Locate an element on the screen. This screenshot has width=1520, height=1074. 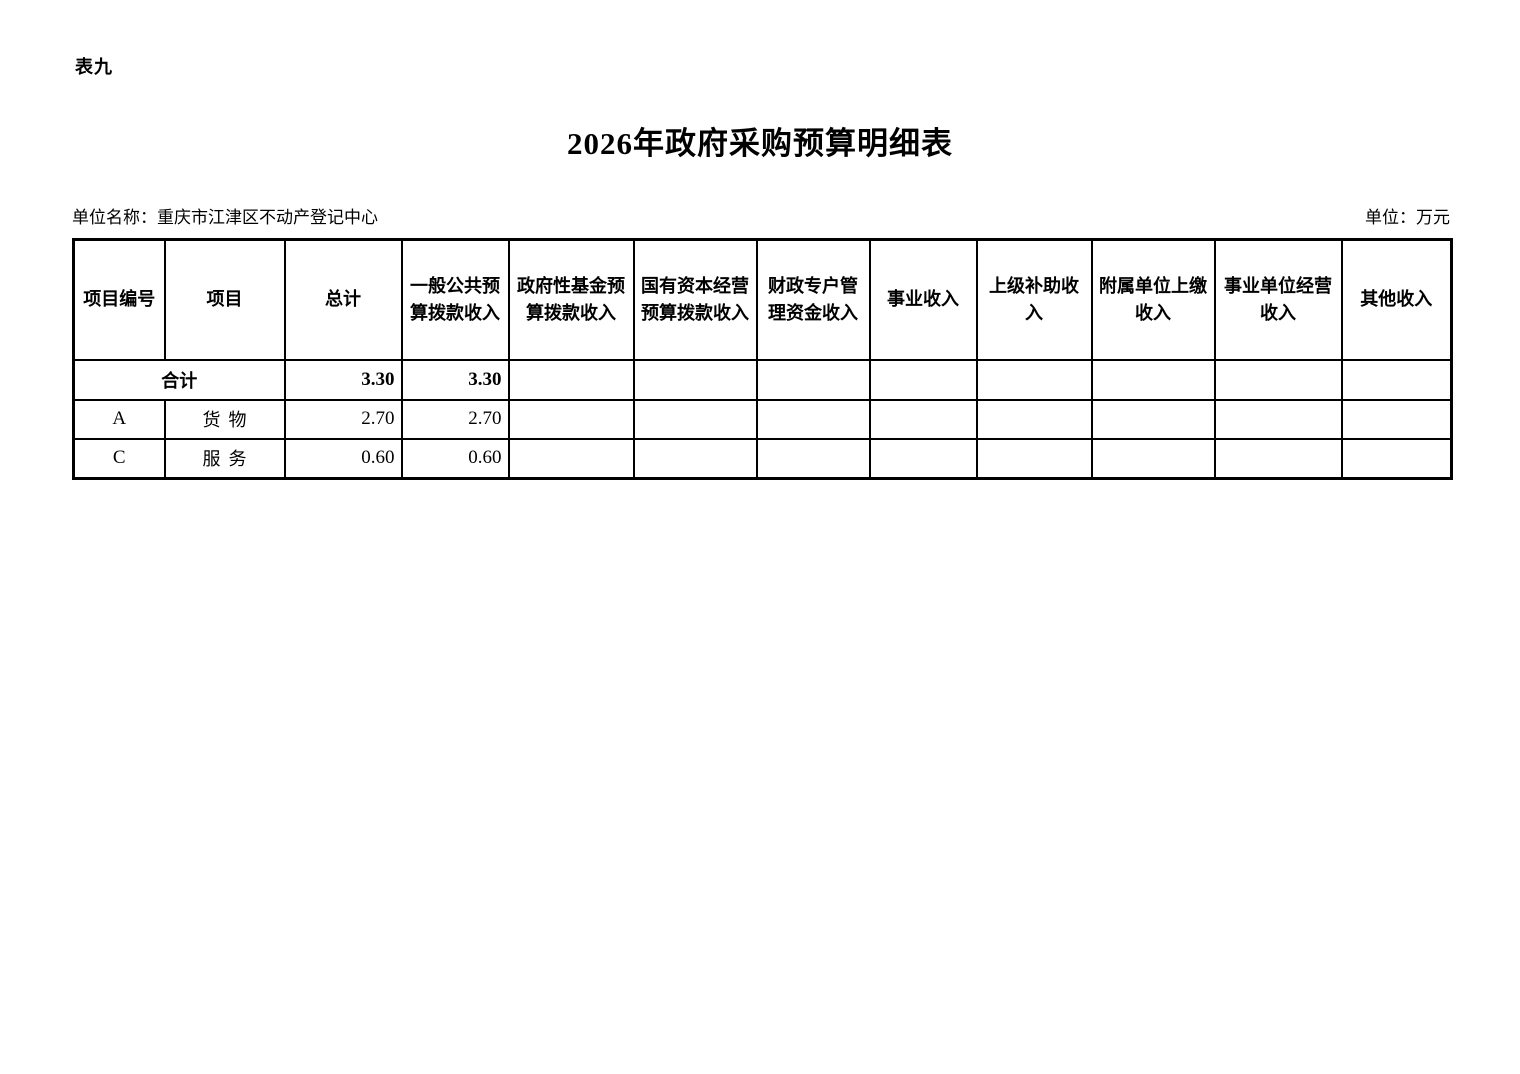
total-row-total-value: 3.30 is located at coordinates (343, 379).